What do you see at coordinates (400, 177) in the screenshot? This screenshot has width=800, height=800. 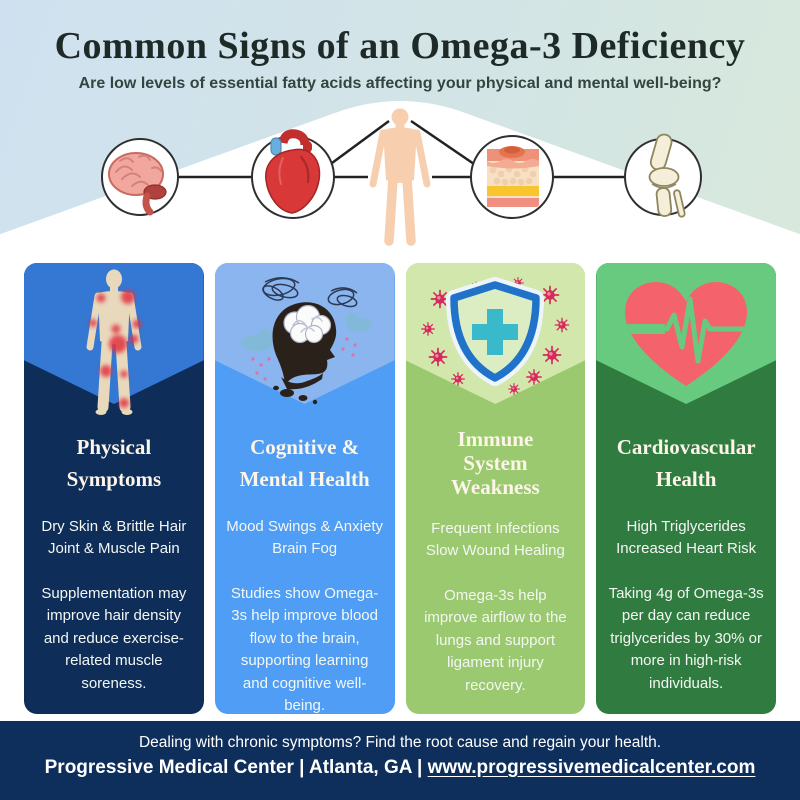 I see `human-body-icon` at bounding box center [400, 177].